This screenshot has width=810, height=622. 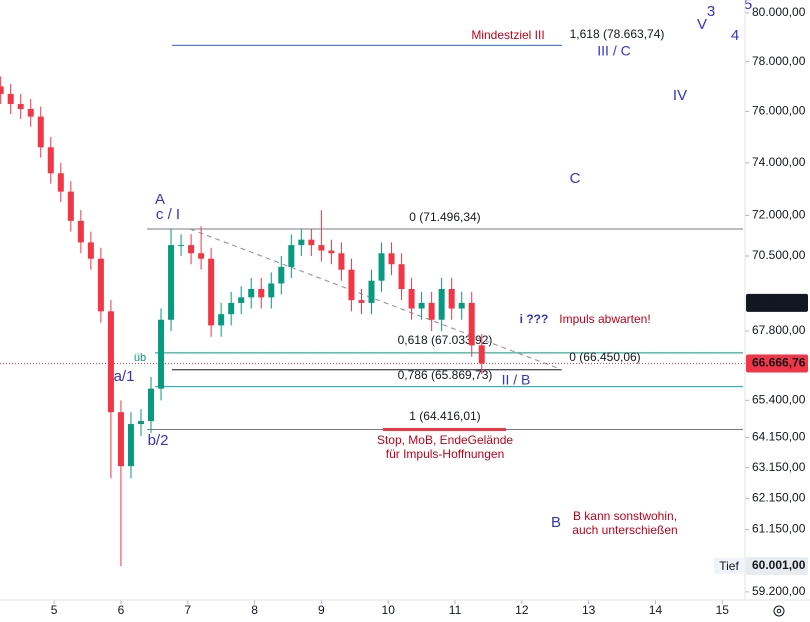 What do you see at coordinates (121, 610) in the screenshot?
I see `x-tick-label: 6` at bounding box center [121, 610].